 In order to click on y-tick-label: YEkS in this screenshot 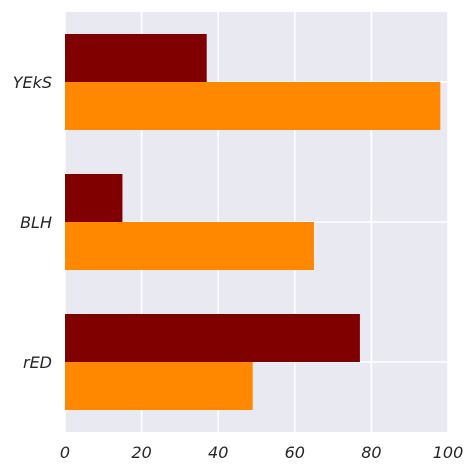, I will do `click(32, 82)`.